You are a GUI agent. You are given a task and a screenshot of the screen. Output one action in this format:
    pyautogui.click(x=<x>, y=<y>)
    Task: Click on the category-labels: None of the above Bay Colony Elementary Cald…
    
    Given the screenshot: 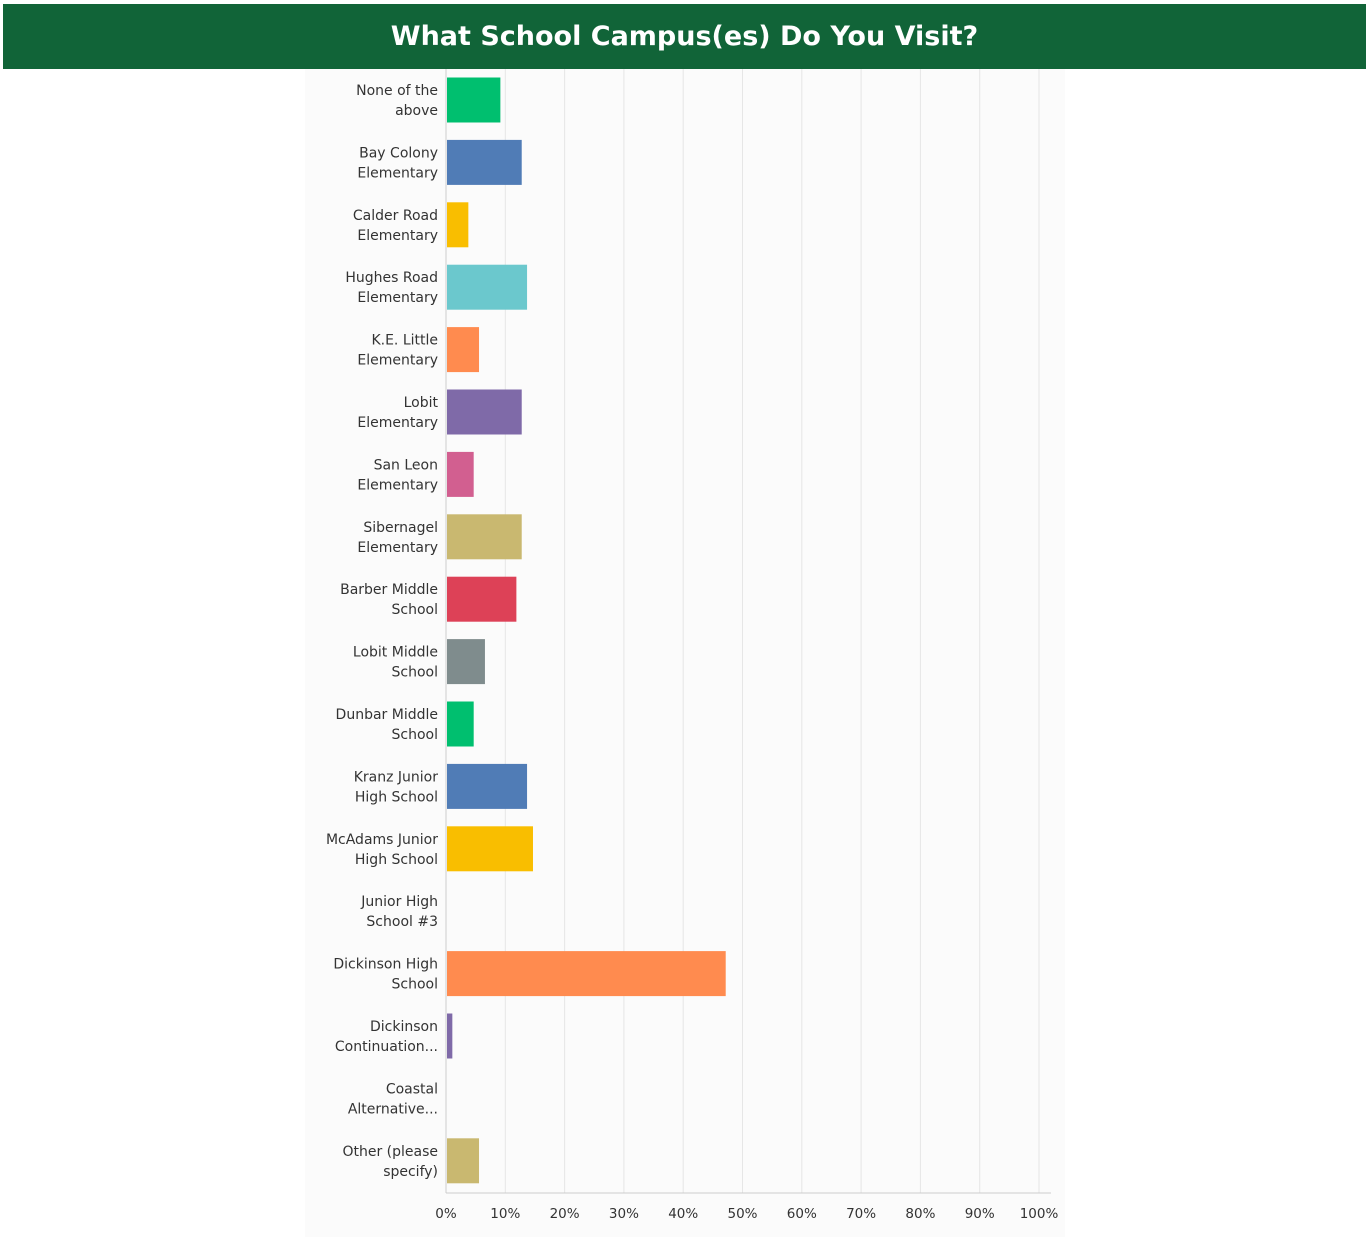 What is the action you would take?
    pyautogui.click(x=382, y=631)
    